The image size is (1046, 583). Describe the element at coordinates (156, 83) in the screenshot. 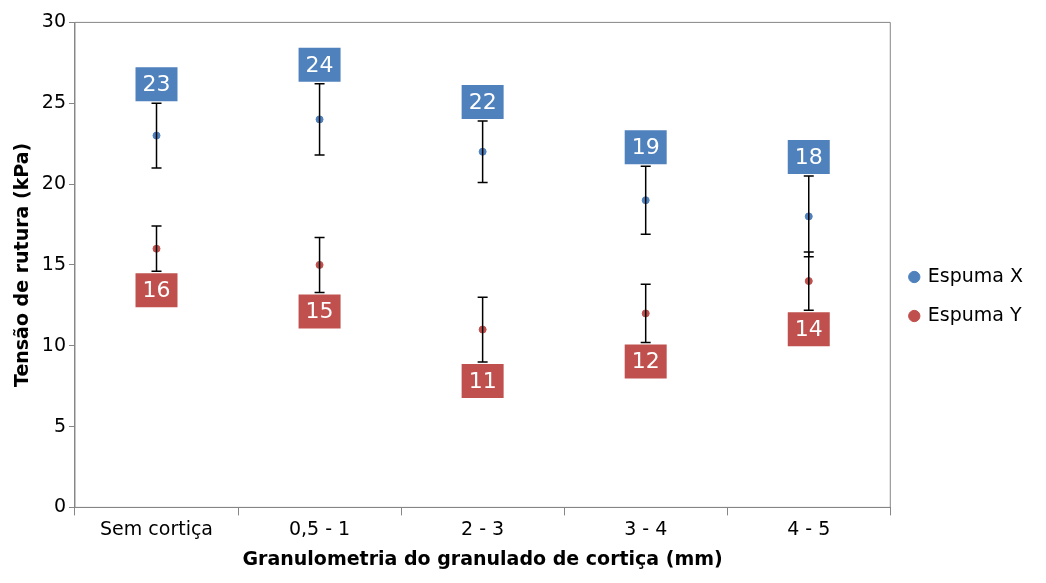

I see `data-label: 23` at that location.